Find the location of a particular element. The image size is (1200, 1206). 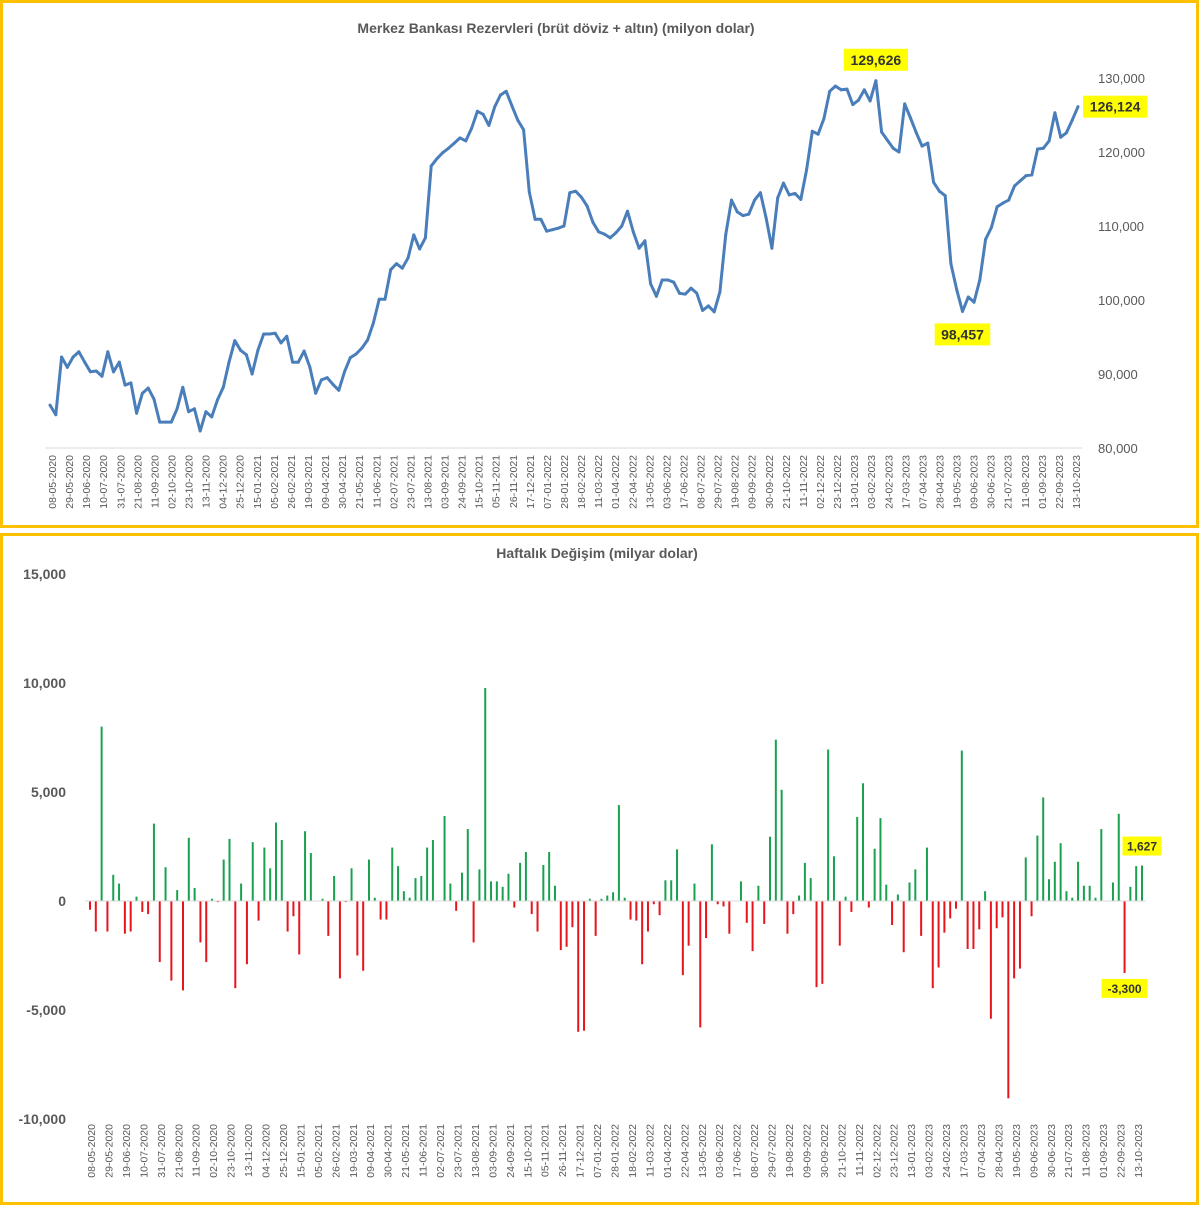

reserves-x-tick-label: 05-02-2021 is located at coordinates (275, 482).